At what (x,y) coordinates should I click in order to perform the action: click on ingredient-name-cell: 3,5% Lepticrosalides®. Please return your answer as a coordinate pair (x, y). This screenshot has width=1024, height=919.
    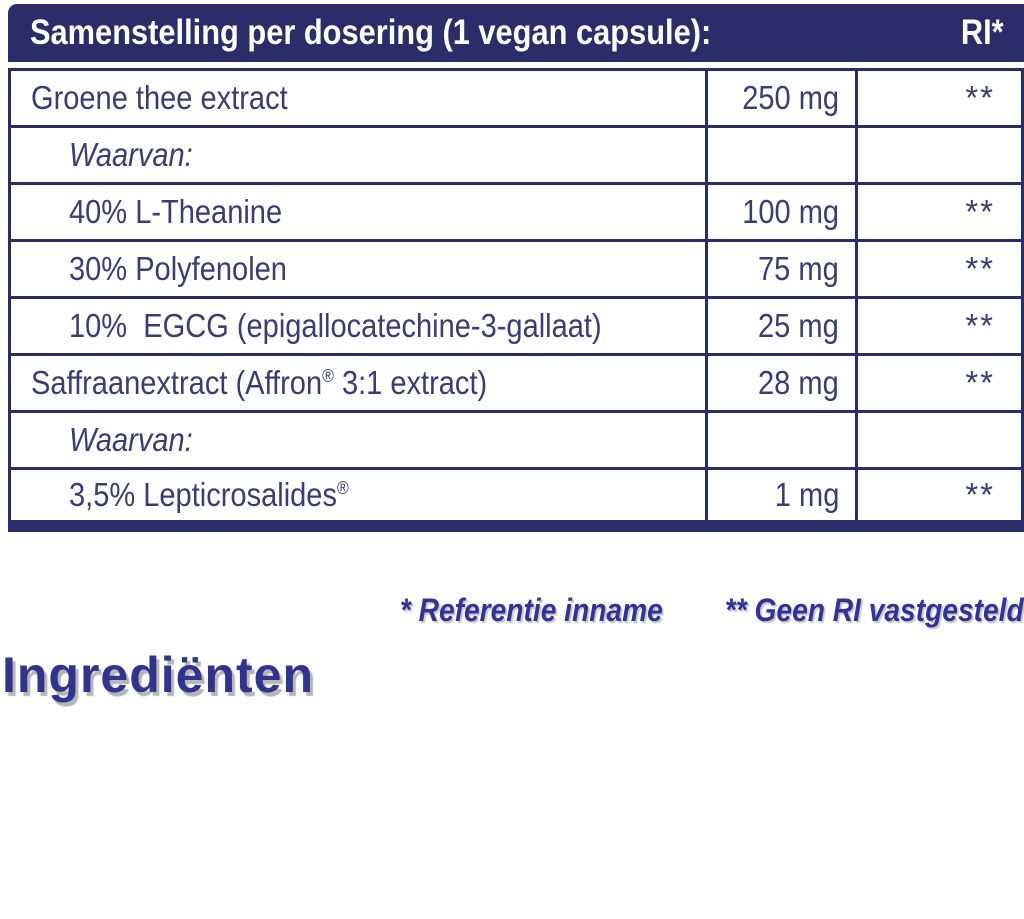
    Looking at the image, I should click on (358, 497).